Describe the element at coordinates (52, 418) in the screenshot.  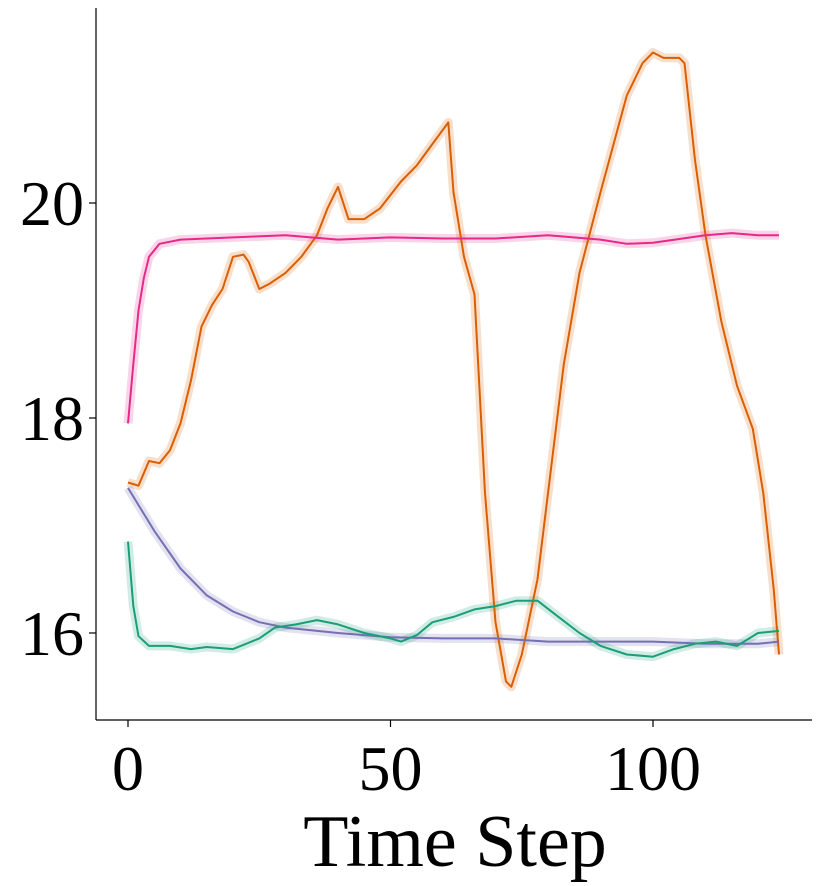
I see `y-tick-label: 18` at that location.